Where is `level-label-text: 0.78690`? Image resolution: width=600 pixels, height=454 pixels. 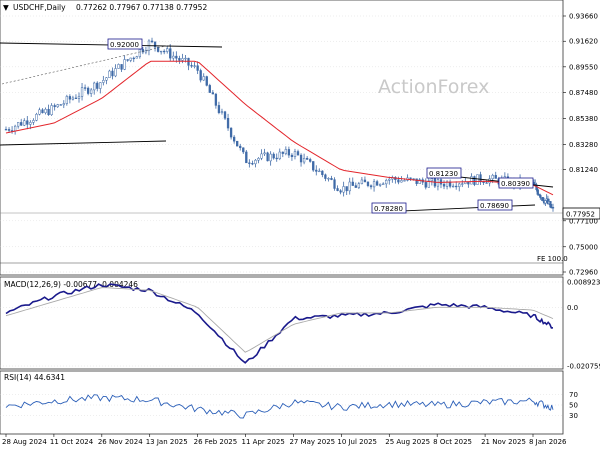
level-label-text: 0.78690 is located at coordinates (494, 206).